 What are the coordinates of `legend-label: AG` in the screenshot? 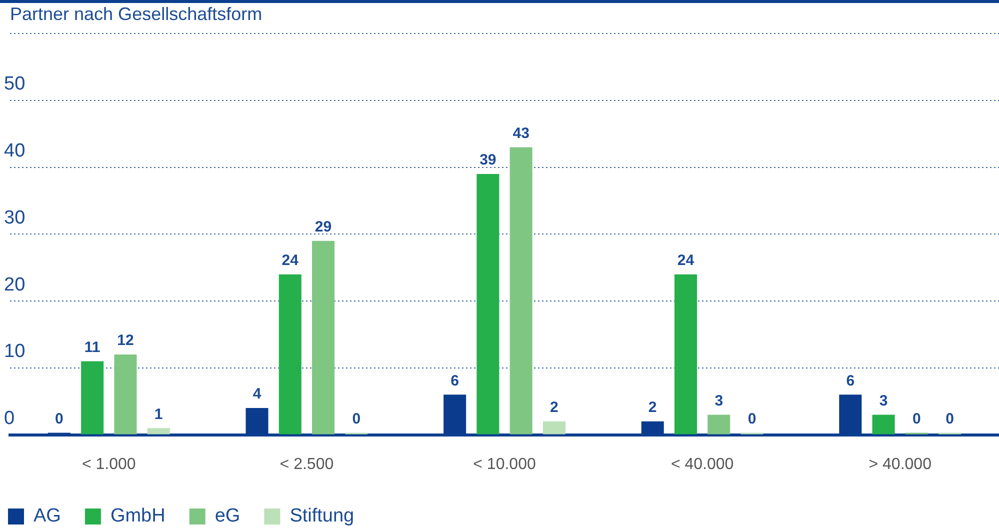 It's located at (47, 516).